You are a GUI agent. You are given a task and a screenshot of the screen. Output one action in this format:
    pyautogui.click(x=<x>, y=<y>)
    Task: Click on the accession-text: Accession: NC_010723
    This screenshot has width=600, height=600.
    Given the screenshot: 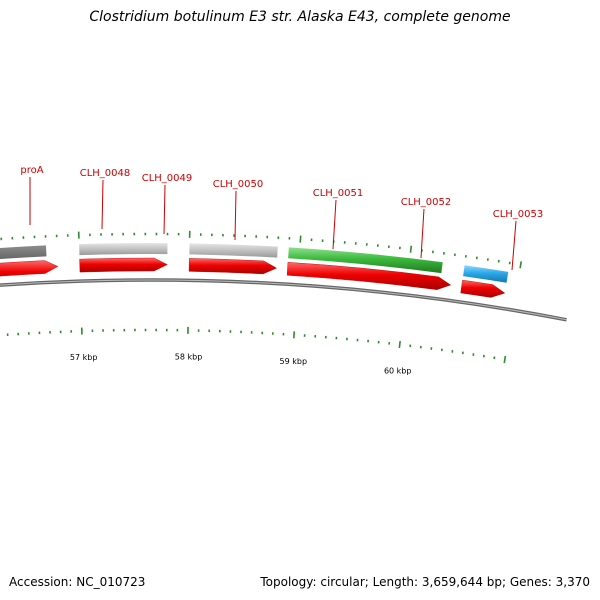 What is the action you would take?
    pyautogui.click(x=77, y=582)
    